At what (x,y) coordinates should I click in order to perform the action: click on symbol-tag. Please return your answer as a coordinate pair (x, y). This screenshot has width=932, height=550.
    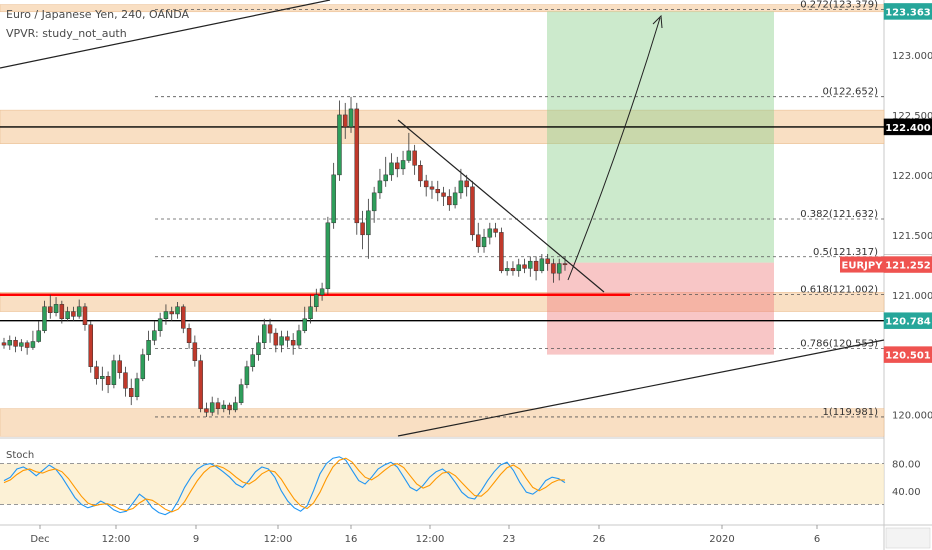
    Looking at the image, I should click on (862, 264).